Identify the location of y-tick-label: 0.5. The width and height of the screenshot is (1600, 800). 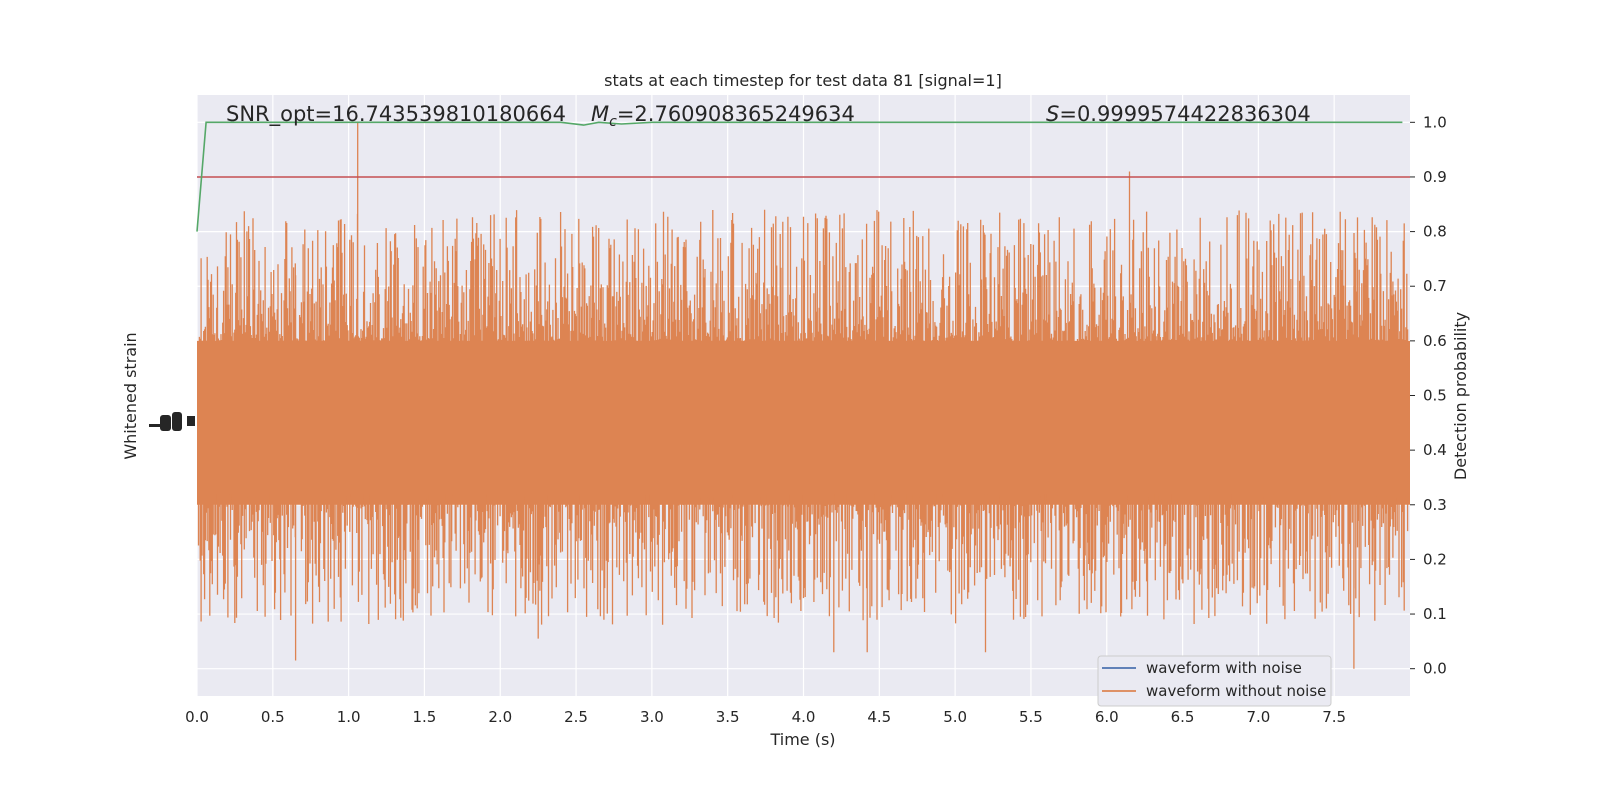
(1435, 396).